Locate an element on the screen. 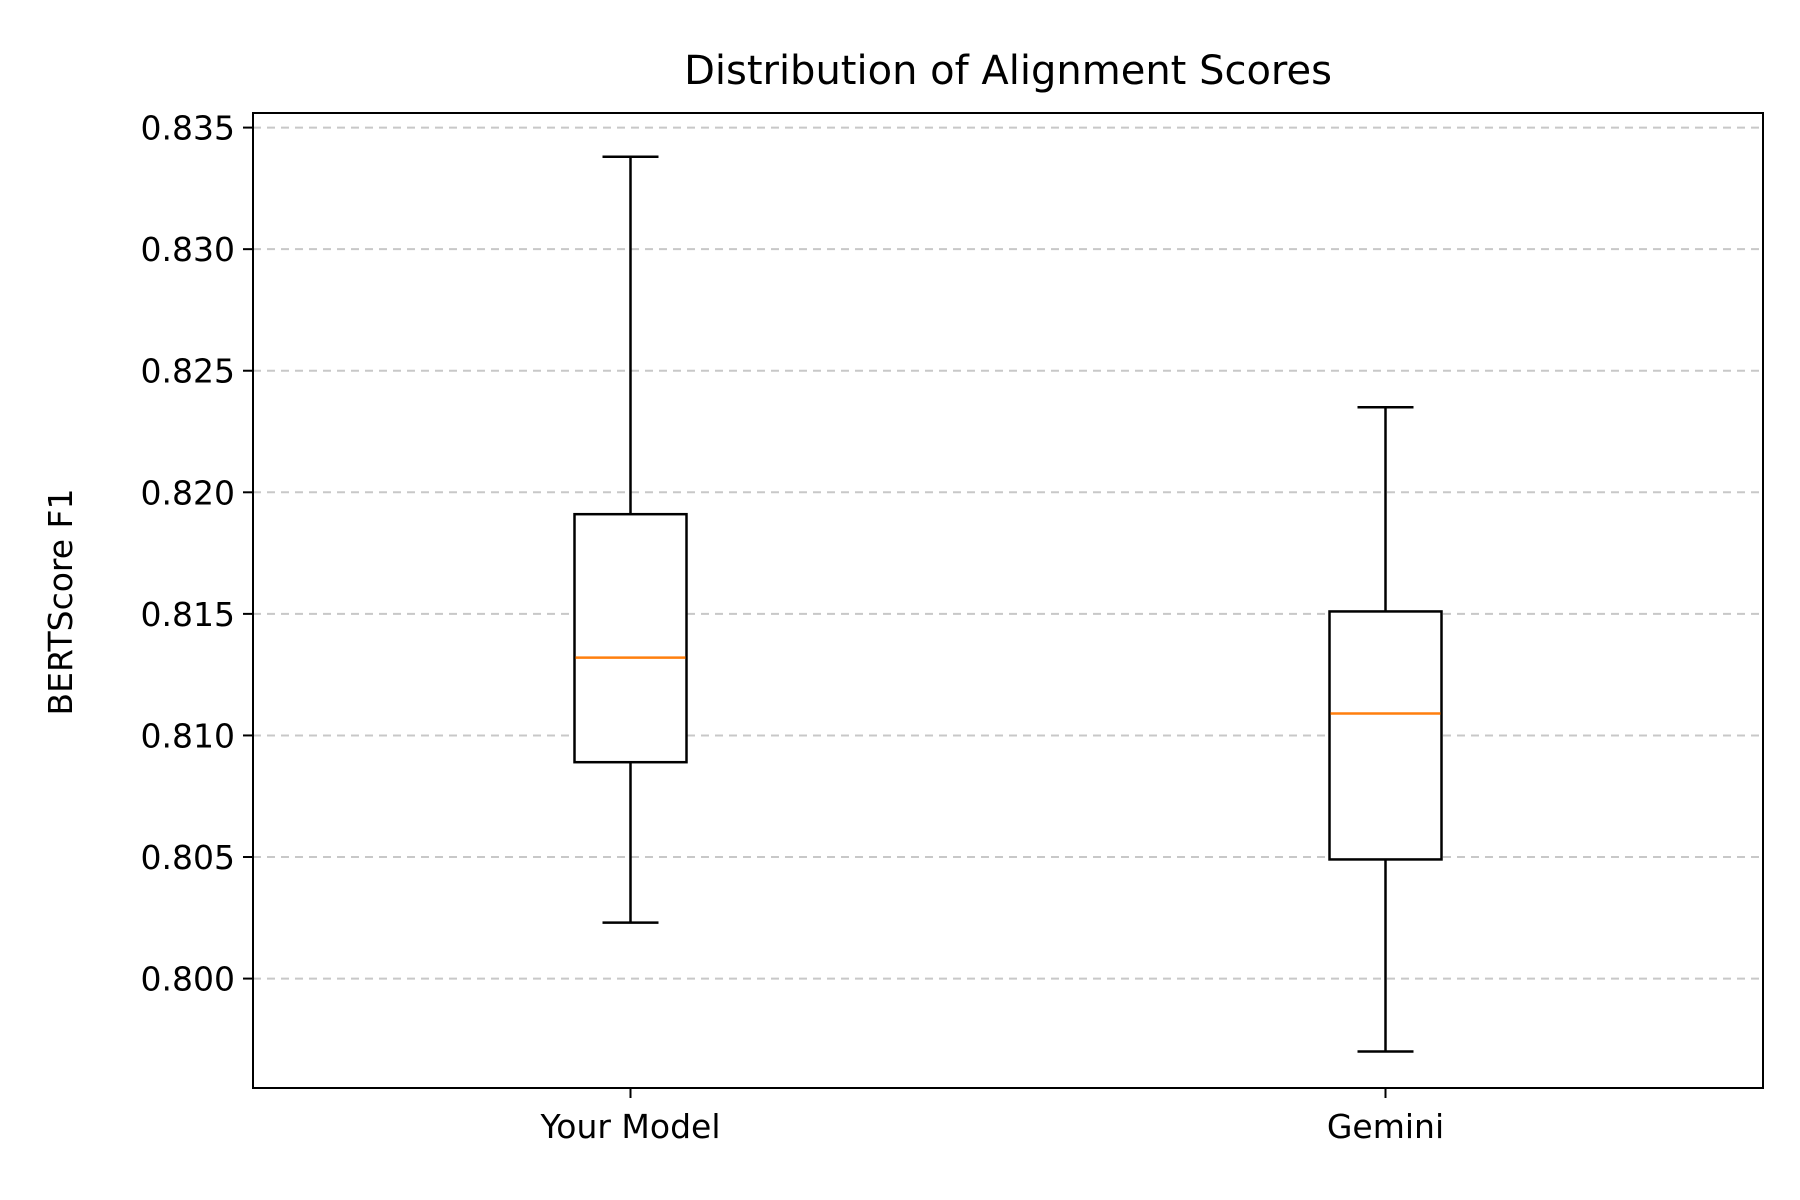  box-your-model is located at coordinates (630, 539).